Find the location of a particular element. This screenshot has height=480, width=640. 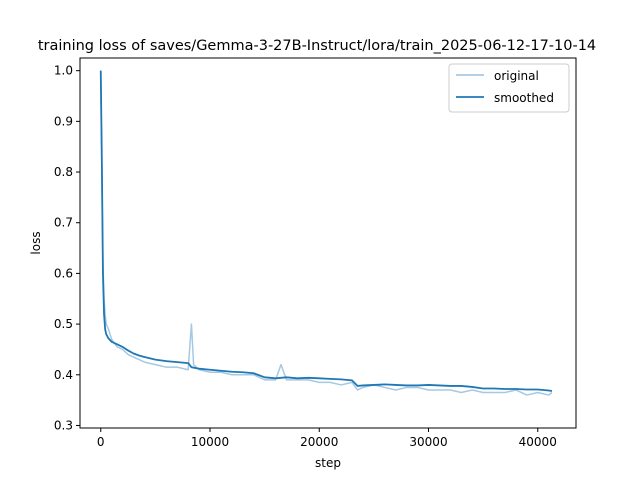

legend-label-smoothed: smoothed is located at coordinates (524, 98).